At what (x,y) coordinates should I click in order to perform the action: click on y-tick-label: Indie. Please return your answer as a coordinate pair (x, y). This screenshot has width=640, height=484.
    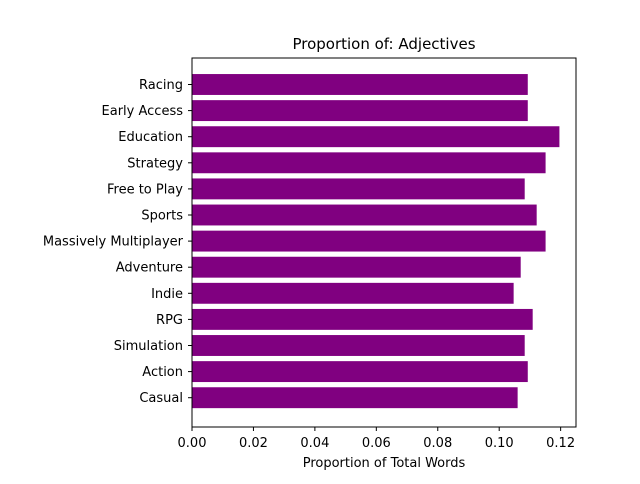
    Looking at the image, I should click on (167, 294).